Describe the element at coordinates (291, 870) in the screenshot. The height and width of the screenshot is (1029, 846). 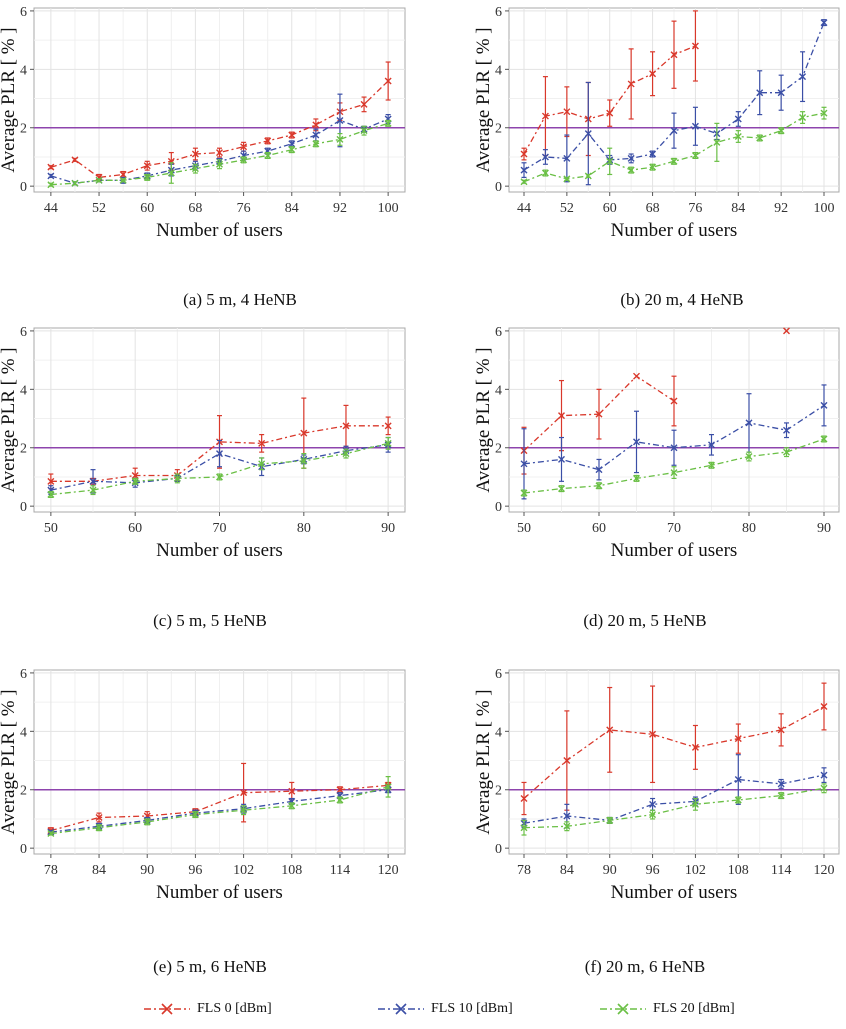
I see `x-tick-label: 108` at that location.